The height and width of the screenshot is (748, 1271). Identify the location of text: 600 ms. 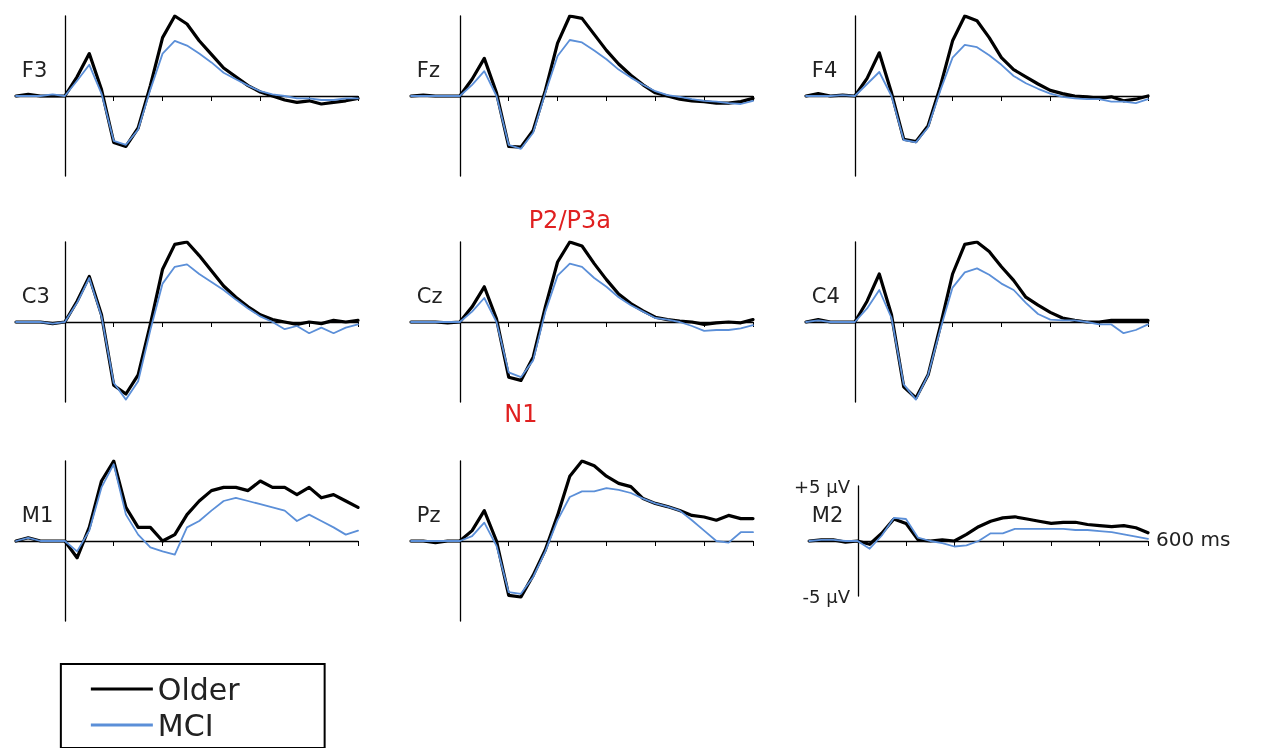
(1193, 539).